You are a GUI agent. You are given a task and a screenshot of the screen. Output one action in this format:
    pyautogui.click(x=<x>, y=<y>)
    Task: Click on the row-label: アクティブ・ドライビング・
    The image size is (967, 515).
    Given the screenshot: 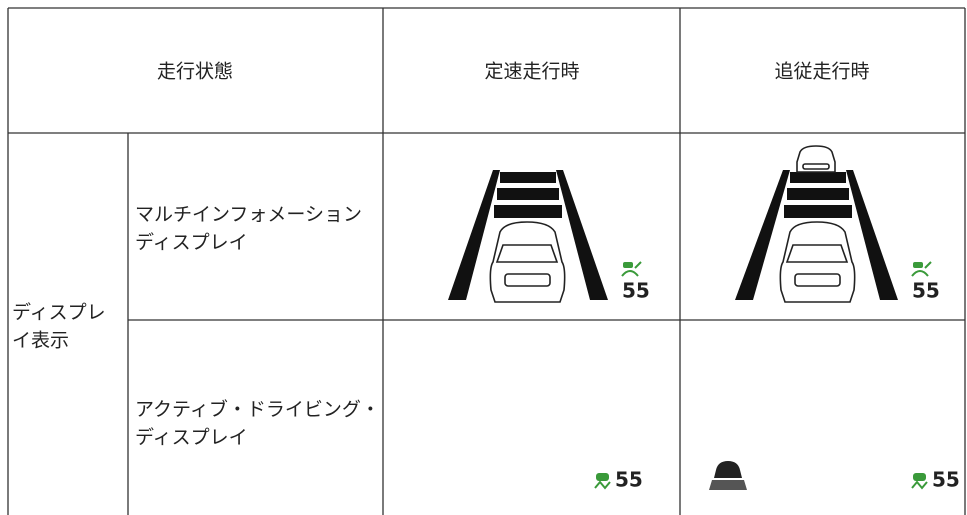 What is the action you would take?
    pyautogui.click(x=257, y=409)
    